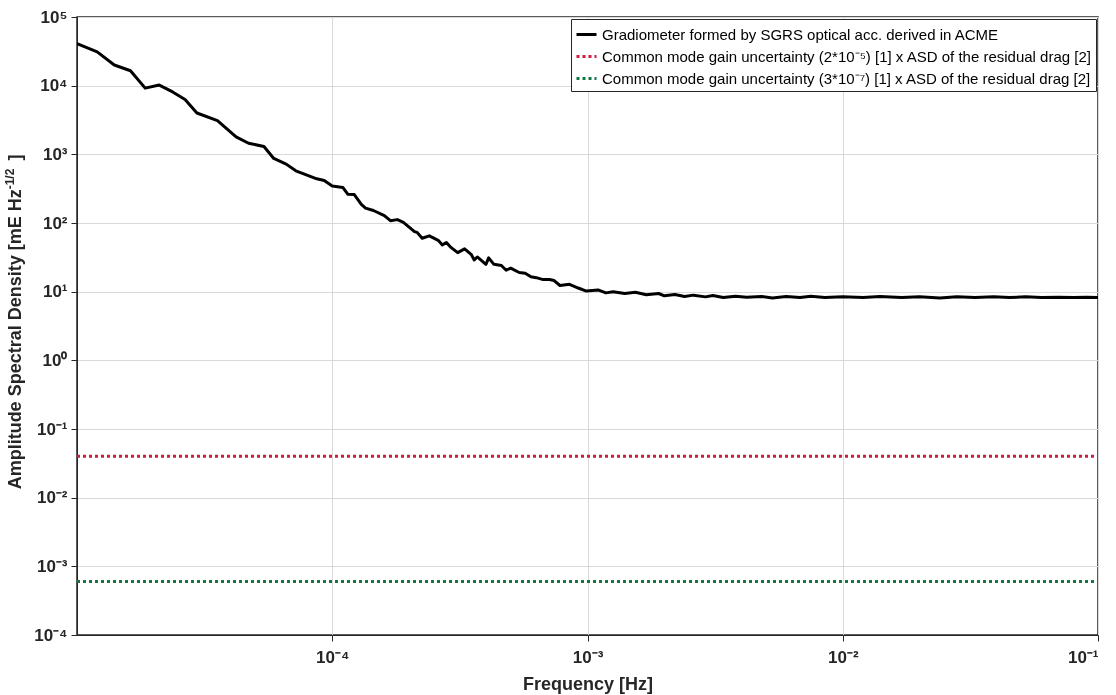 Image resolution: width=1116 pixels, height=695 pixels. I want to click on x-tick-label: 10⁻¹, so click(1083, 657).